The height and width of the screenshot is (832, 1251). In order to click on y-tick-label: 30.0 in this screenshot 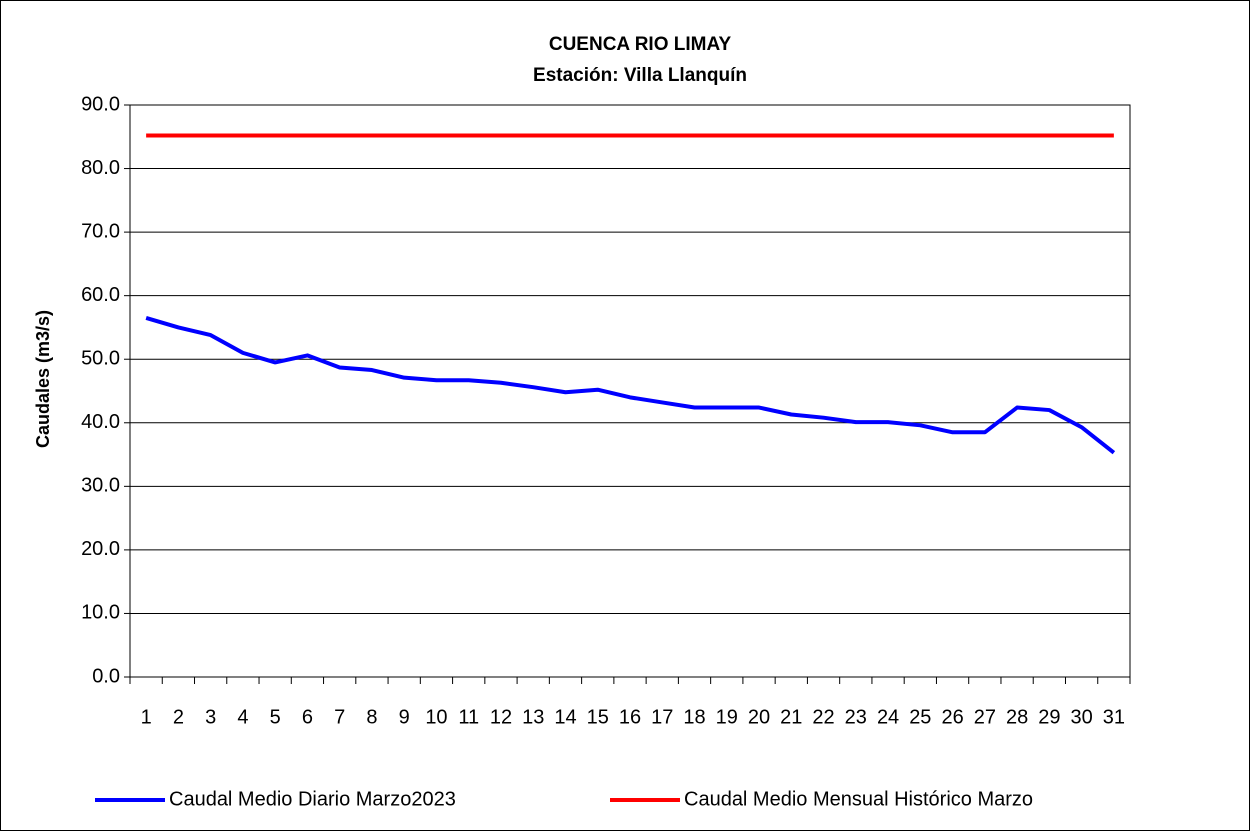, I will do `click(100, 486)`.